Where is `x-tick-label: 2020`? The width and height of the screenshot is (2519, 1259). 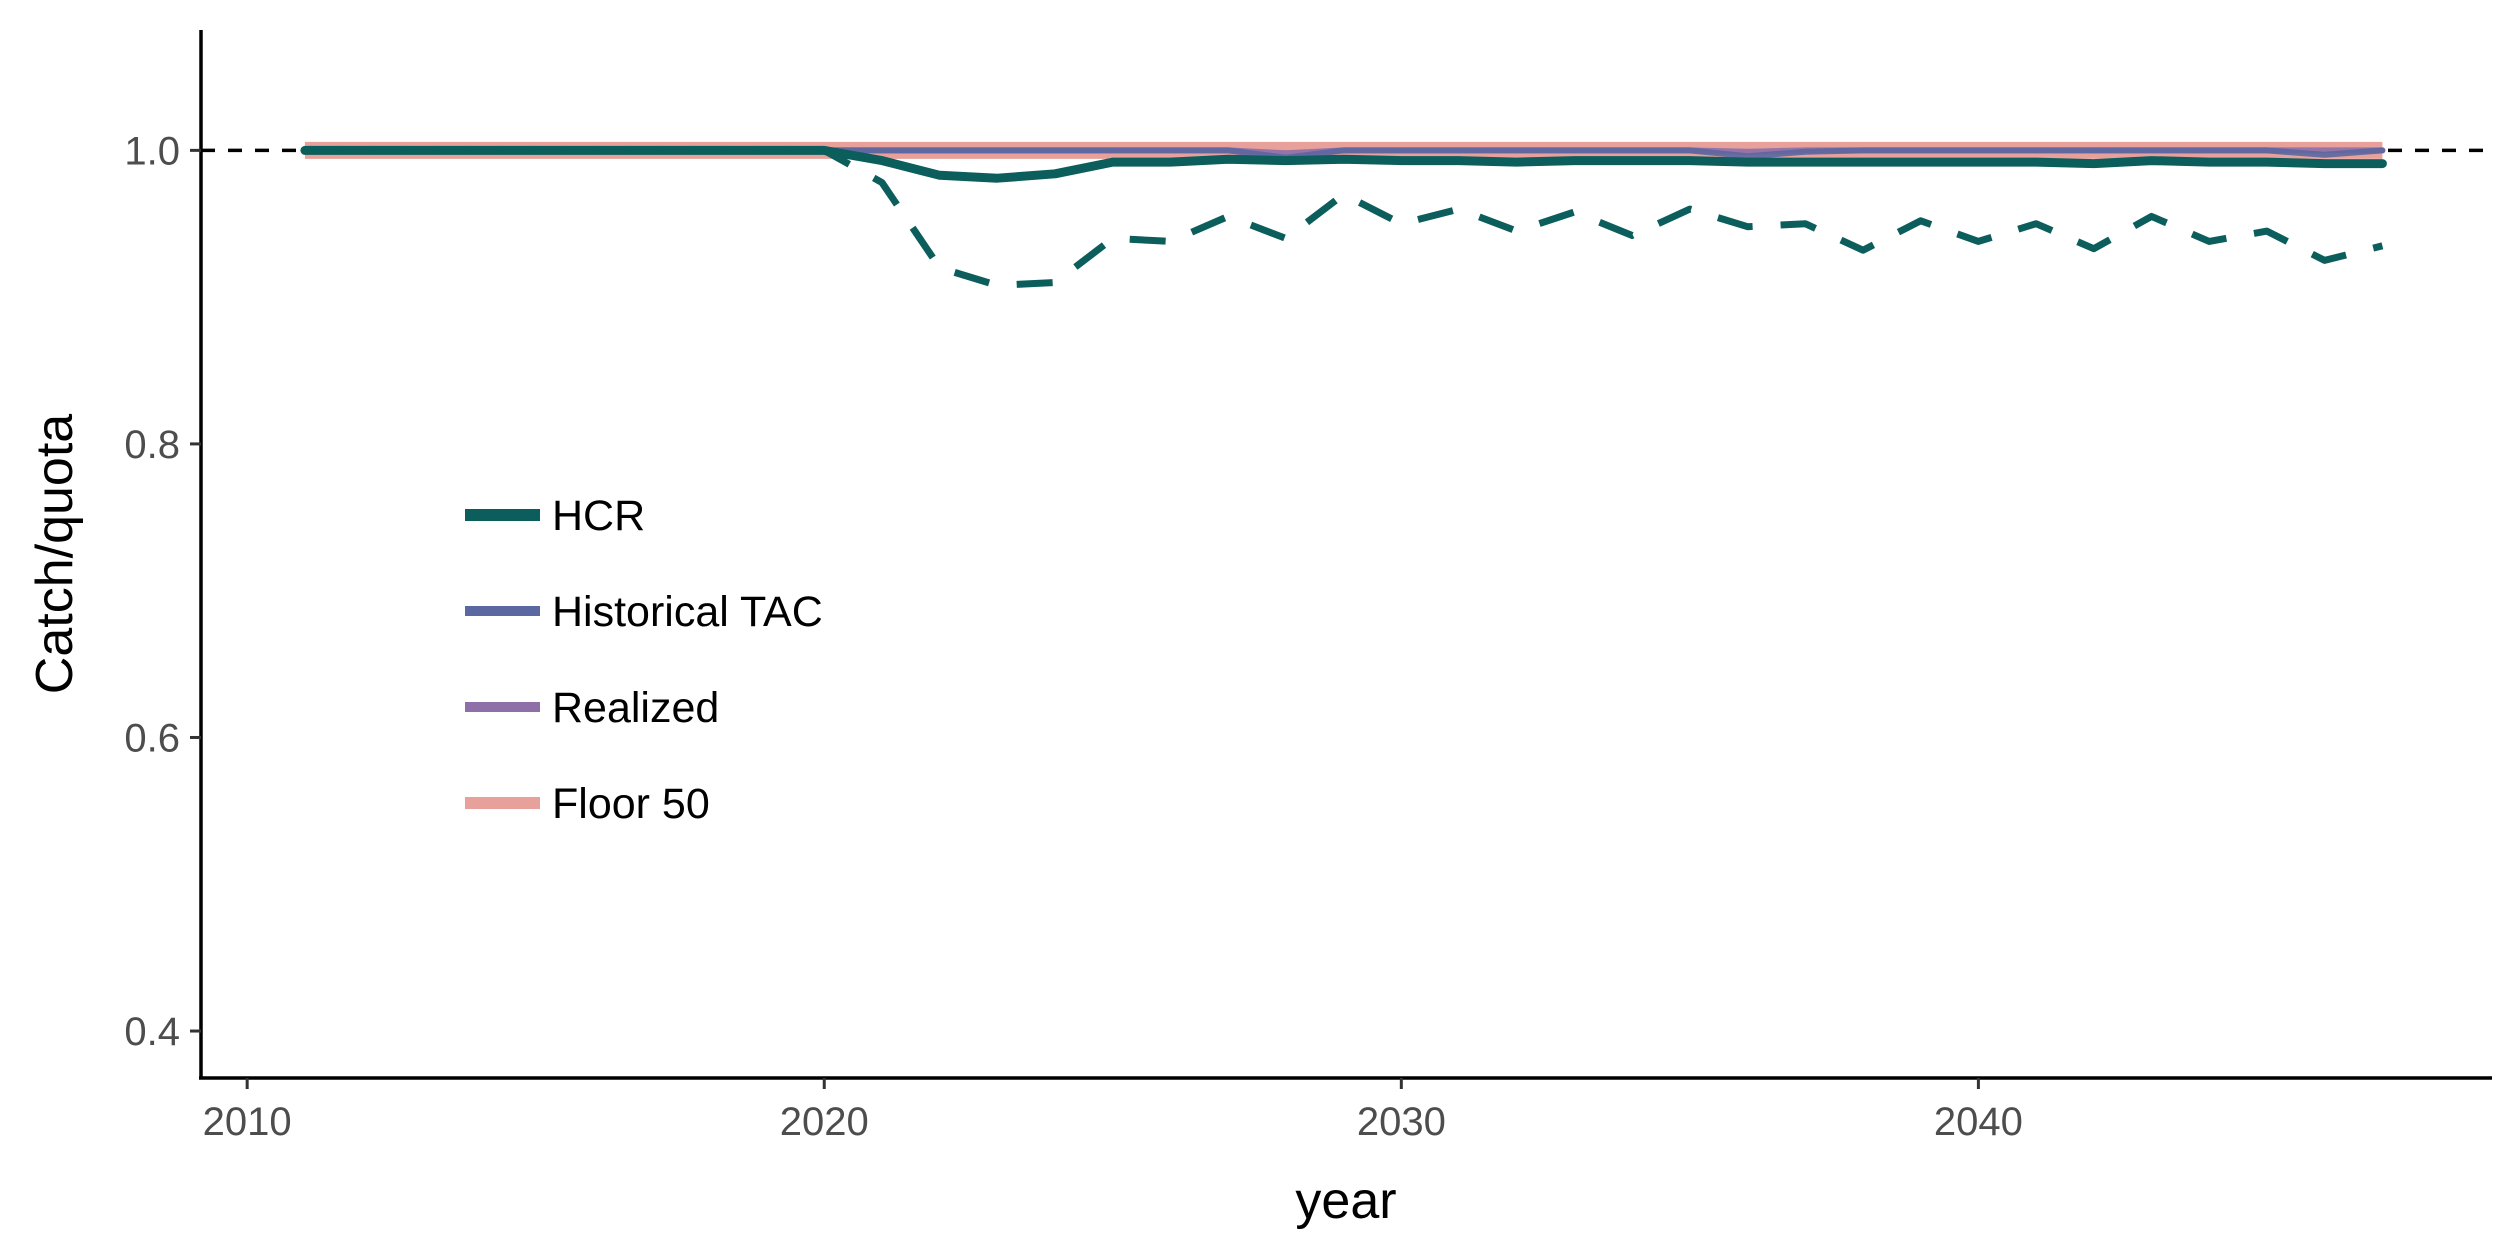 x-tick-label: 2020 is located at coordinates (824, 1122).